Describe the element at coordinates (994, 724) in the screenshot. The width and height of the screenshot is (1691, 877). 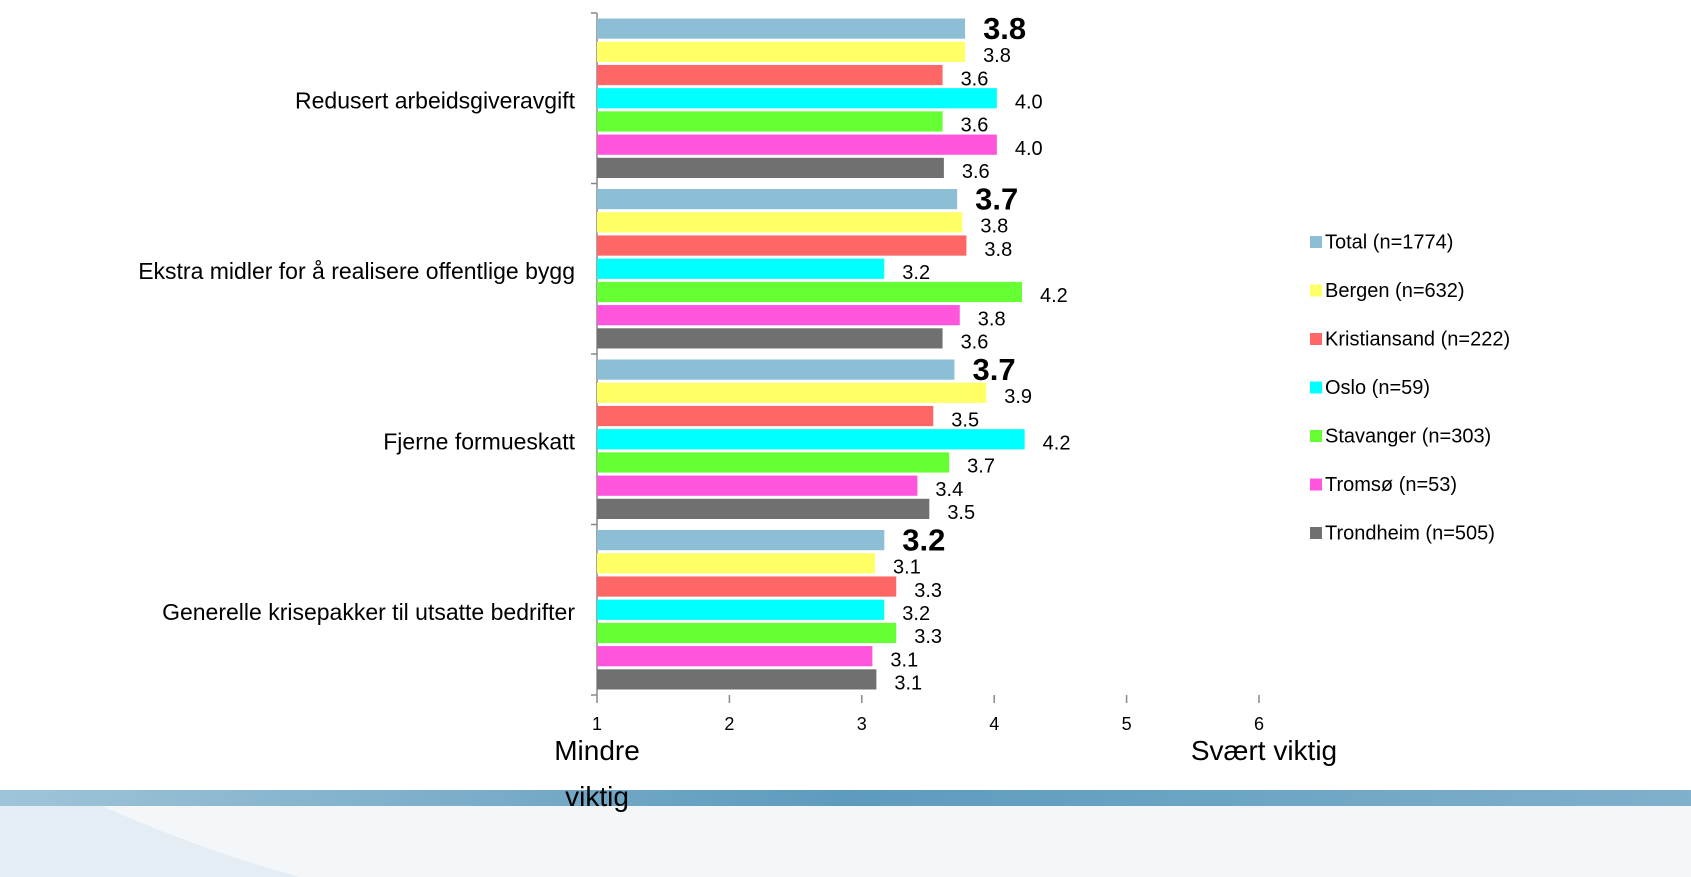
I see `x-tick-label: 4` at that location.